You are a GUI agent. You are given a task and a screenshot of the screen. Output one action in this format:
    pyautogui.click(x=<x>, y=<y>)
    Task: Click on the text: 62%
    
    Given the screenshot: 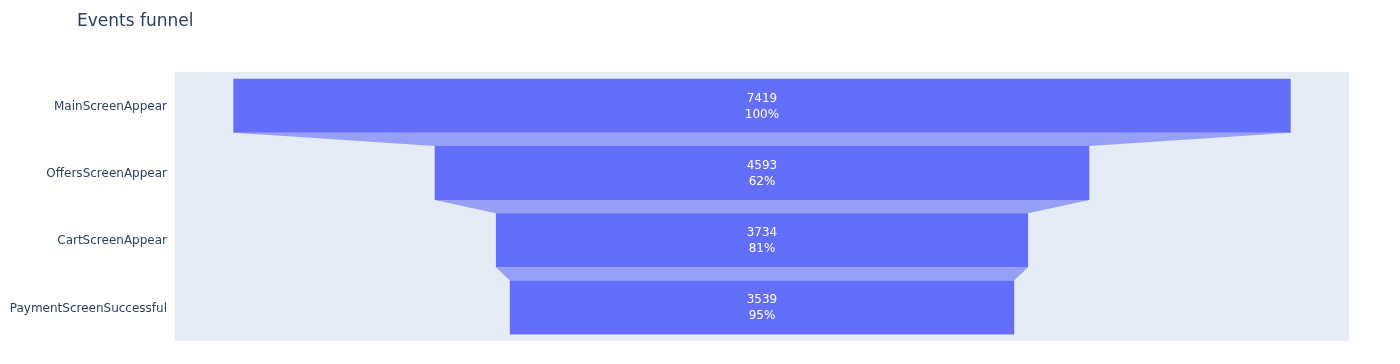 What is the action you would take?
    pyautogui.click(x=762, y=180)
    